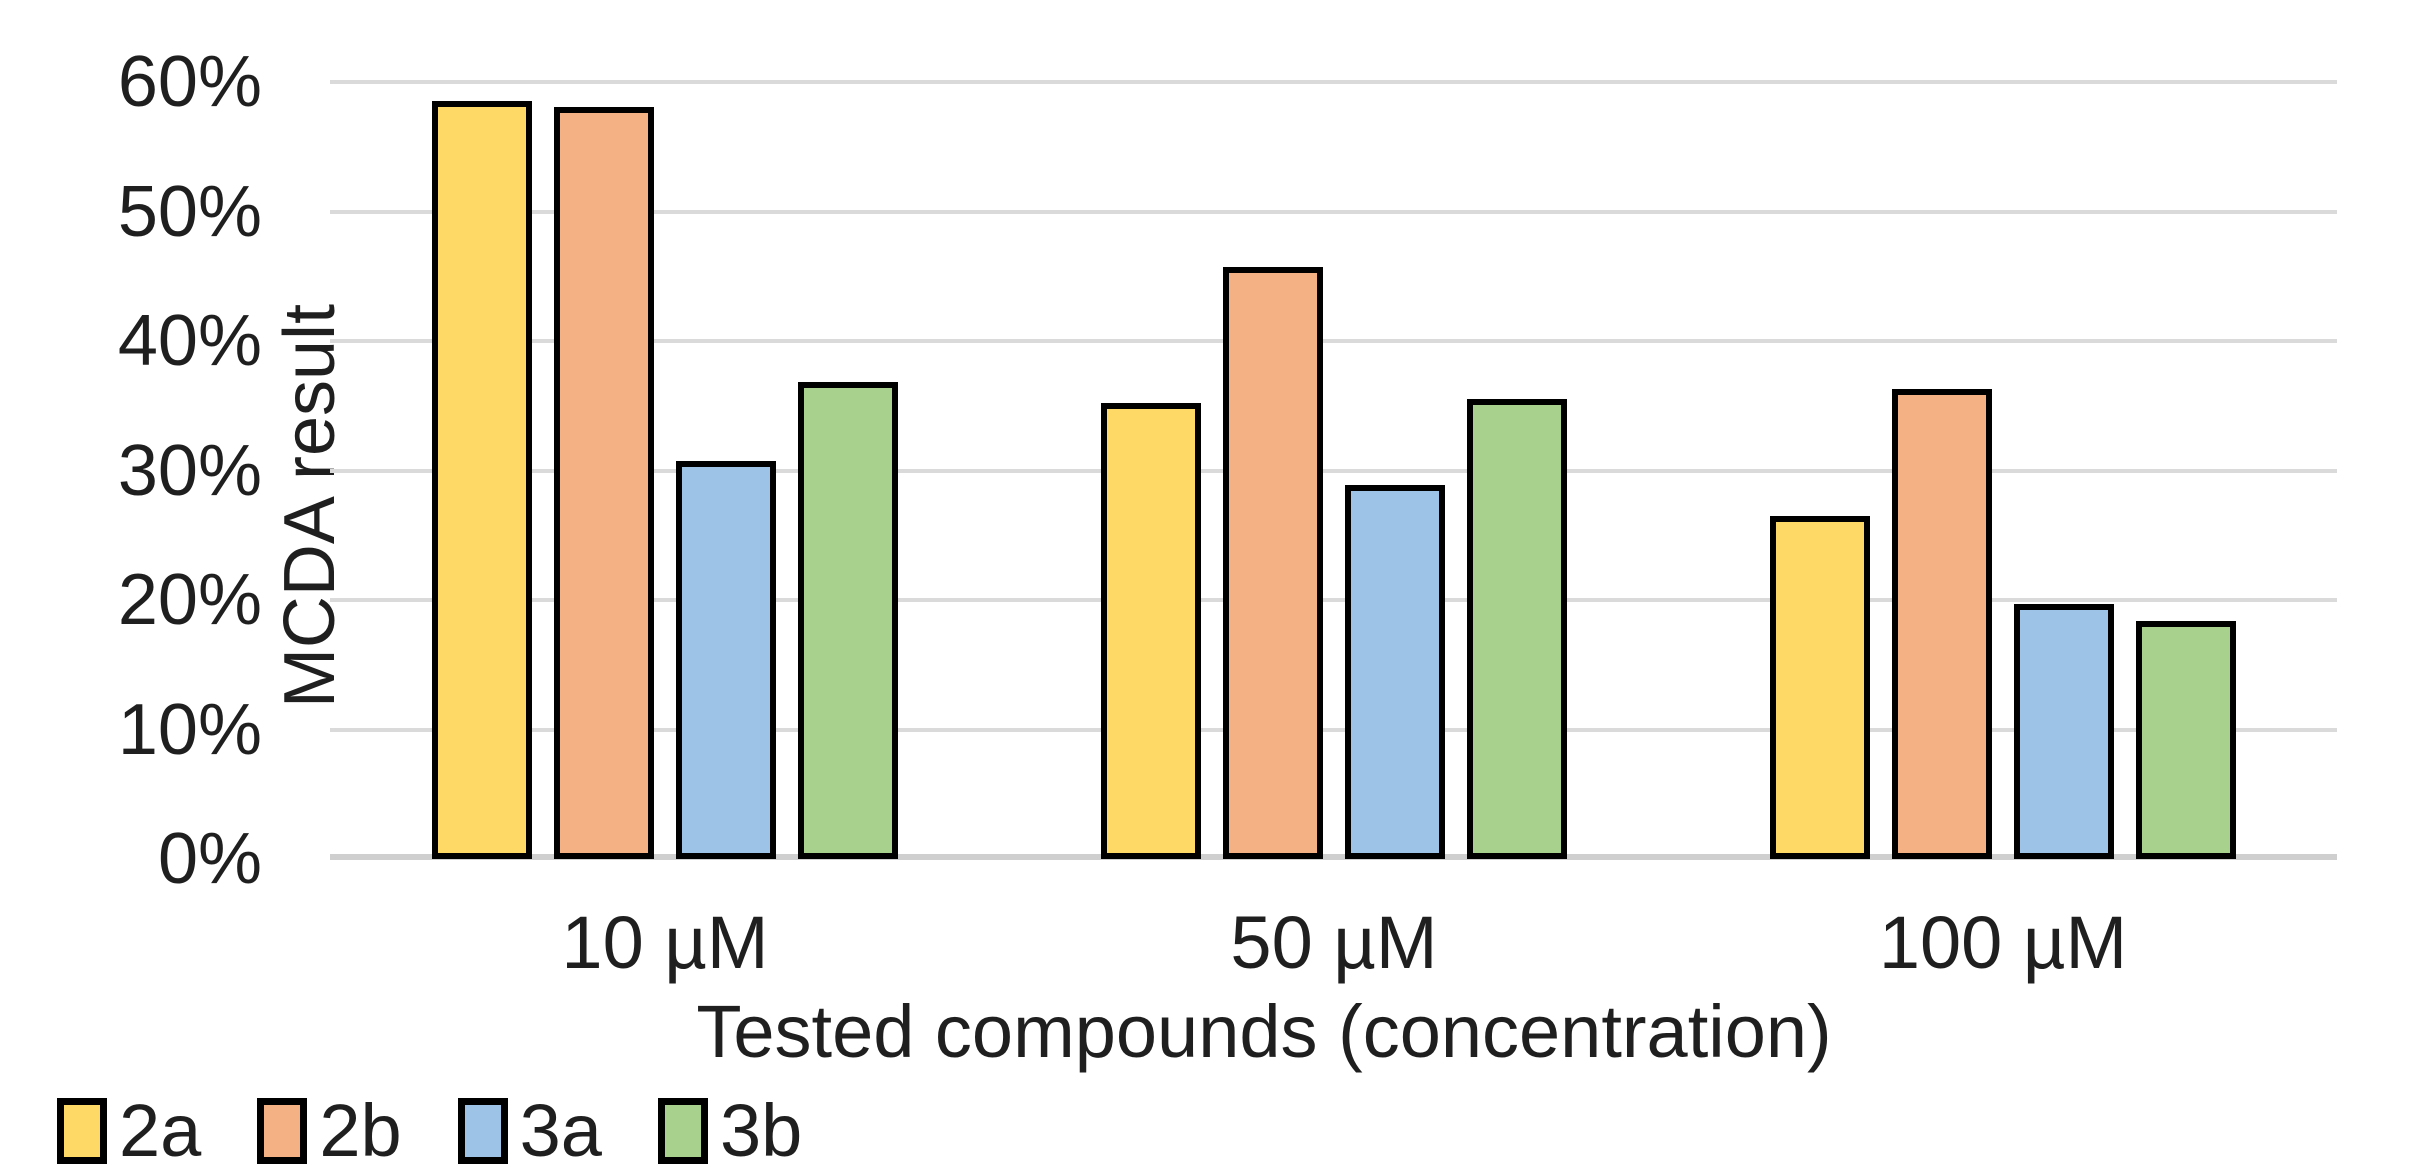  What do you see at coordinates (1334, 942) in the screenshot?
I see `x-category-label: 50 µM` at bounding box center [1334, 942].